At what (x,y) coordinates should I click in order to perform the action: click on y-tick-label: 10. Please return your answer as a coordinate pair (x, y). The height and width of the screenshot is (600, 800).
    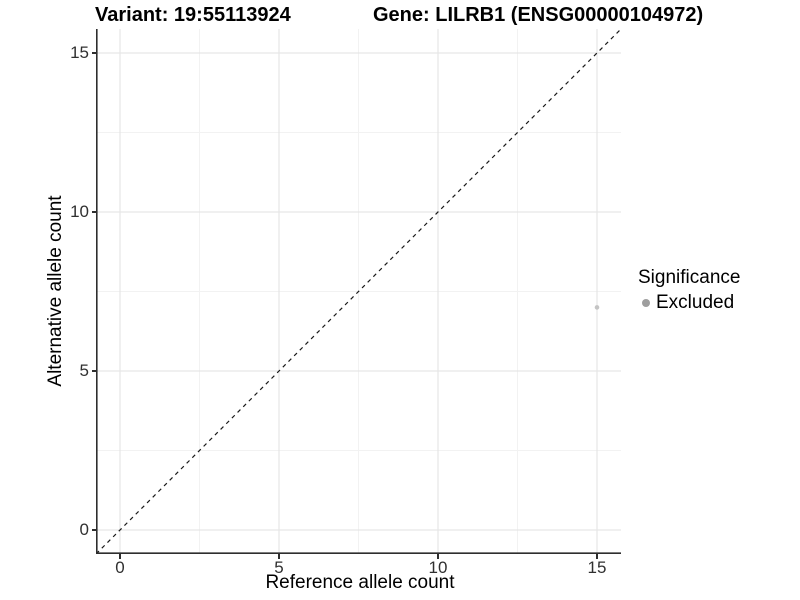
    Looking at the image, I should click on (79, 211).